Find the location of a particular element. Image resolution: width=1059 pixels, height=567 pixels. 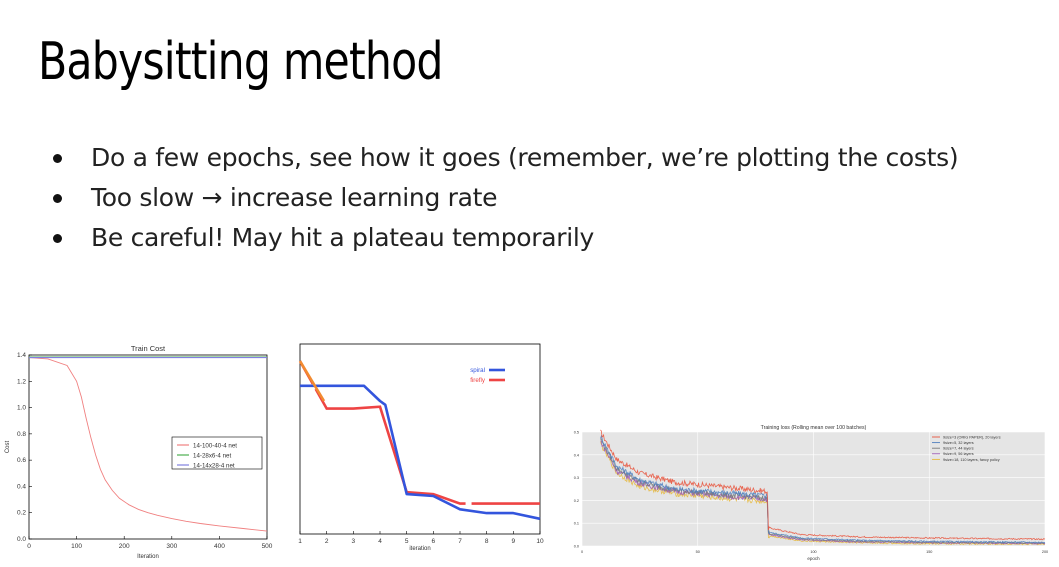

series-line-firefly is located at coordinates (419, 432).